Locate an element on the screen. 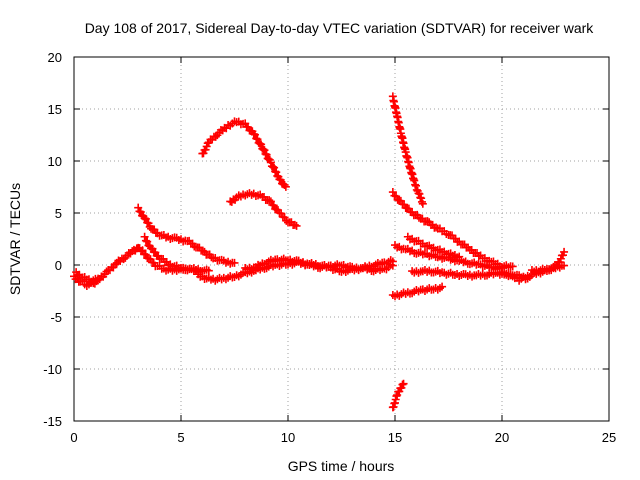 Image resolution: width=640 pixels, height=480 pixels. series-track-g is located at coordinates (263, 209).